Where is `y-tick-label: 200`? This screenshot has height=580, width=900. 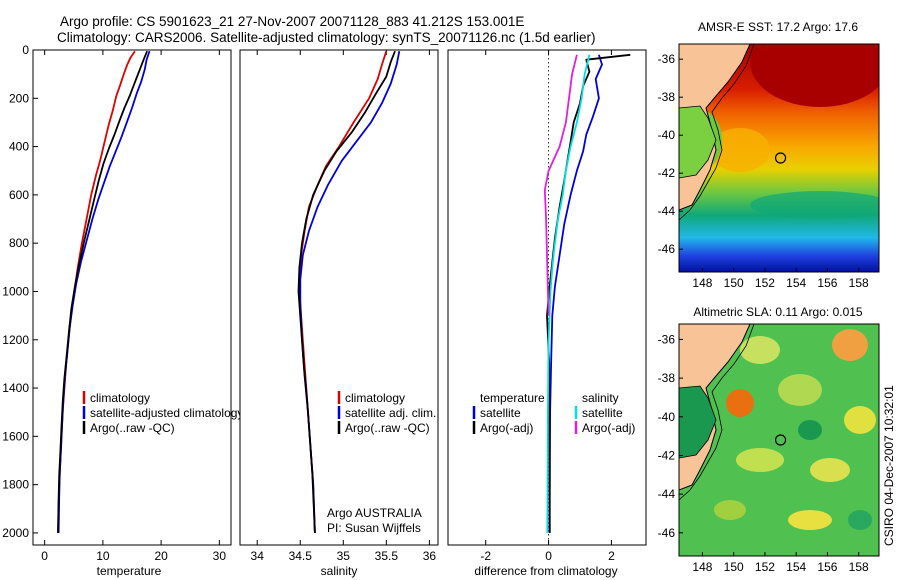 y-tick-label: 200 is located at coordinates (19, 98).